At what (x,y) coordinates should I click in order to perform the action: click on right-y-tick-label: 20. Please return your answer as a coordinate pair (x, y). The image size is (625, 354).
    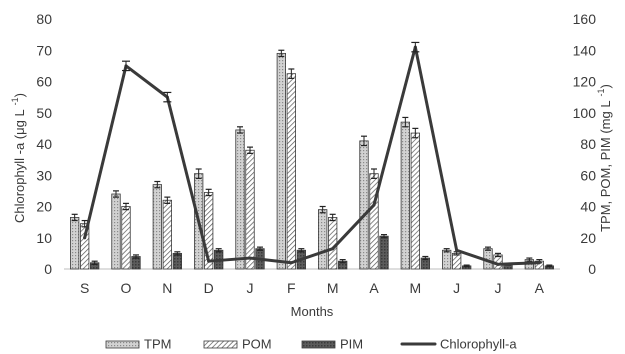
    Looking at the image, I should click on (588, 238).